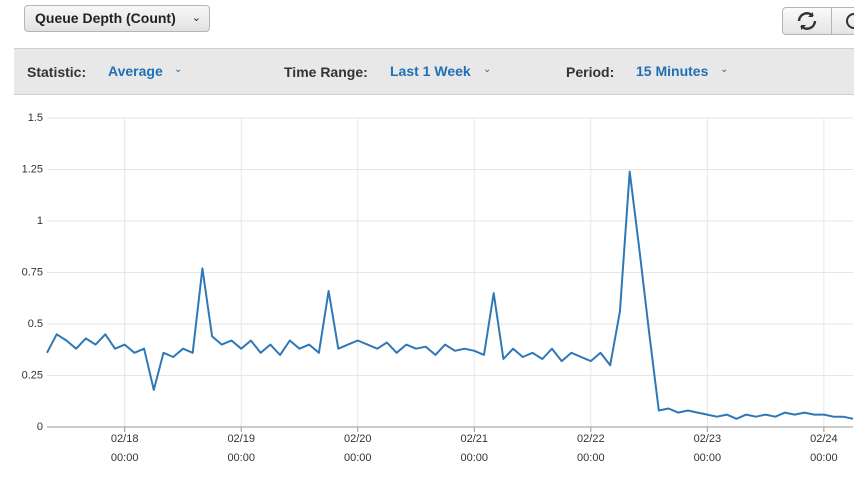 The height and width of the screenshot is (483, 854). I want to click on y-tick-label: 1.25, so click(32, 169).